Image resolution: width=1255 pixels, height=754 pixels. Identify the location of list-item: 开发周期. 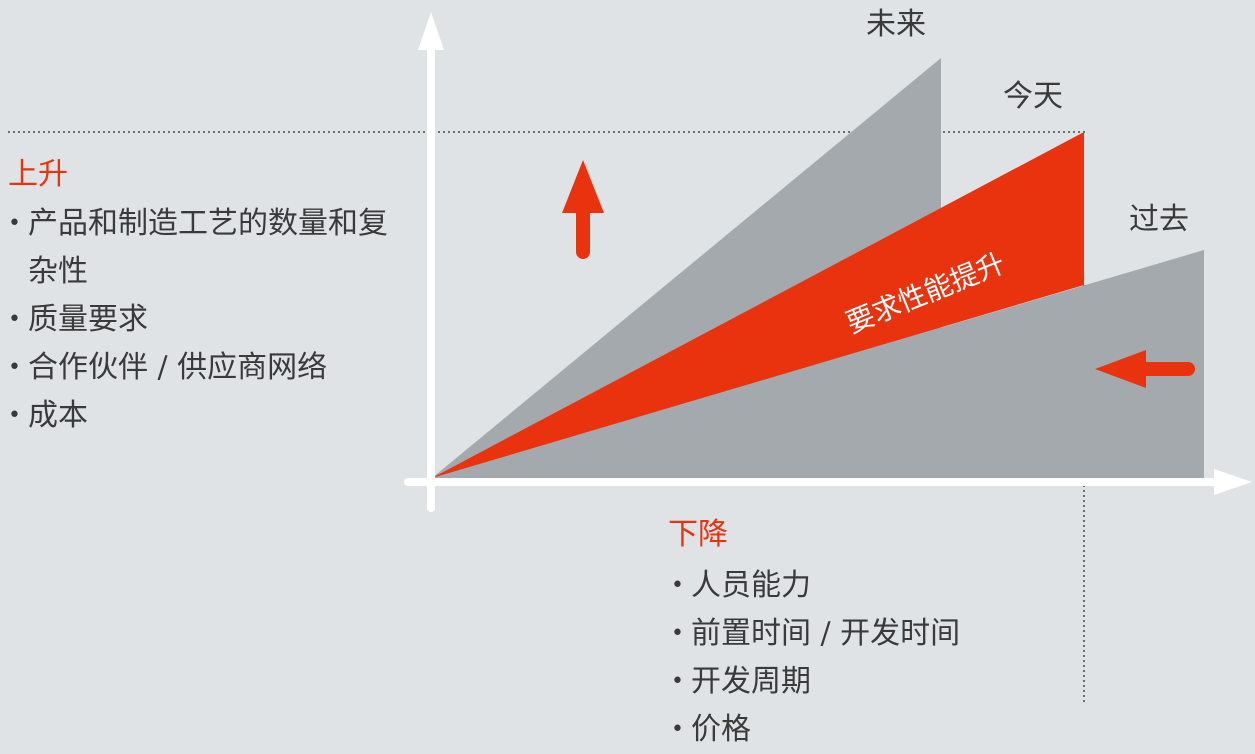
(861, 682).